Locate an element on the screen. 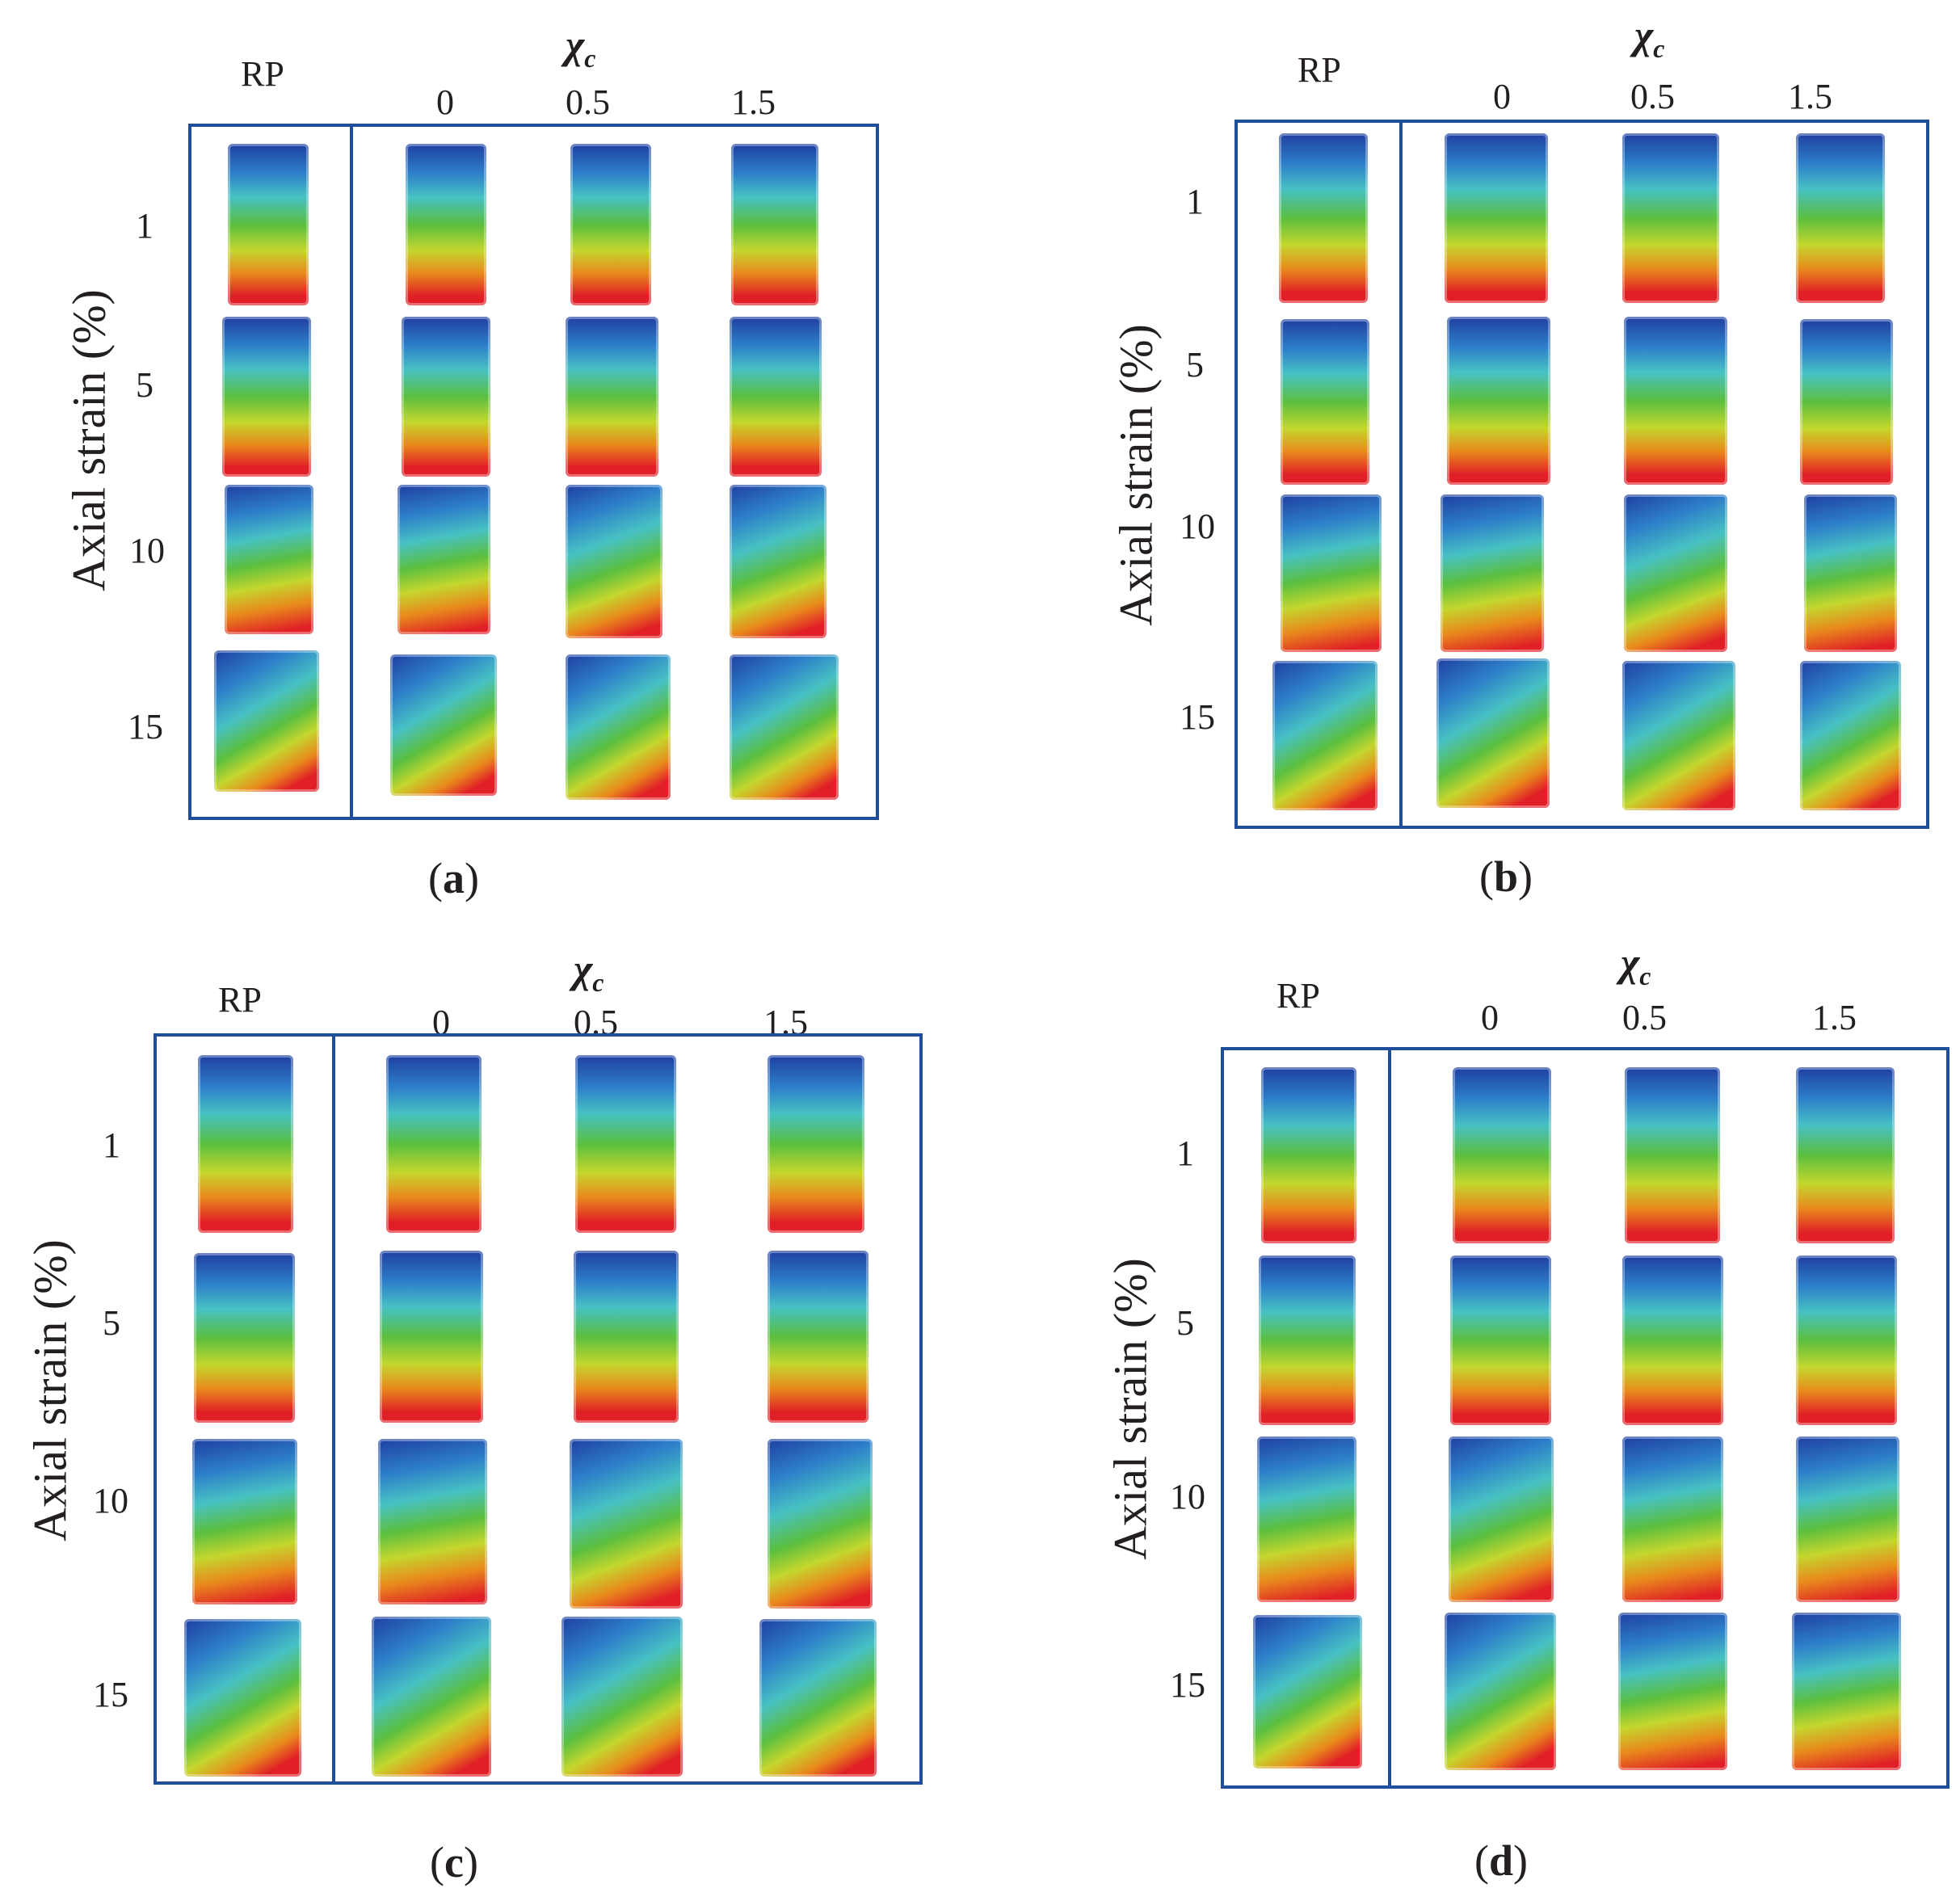 The height and width of the screenshot is (1901, 1960). panel-caption: (b) is located at coordinates (1506, 876).